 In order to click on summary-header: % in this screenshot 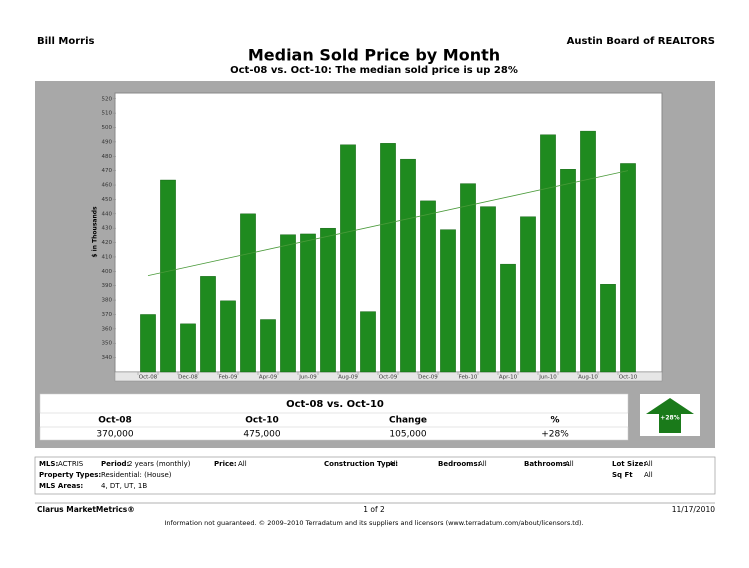, I will do `click(554, 421)`.